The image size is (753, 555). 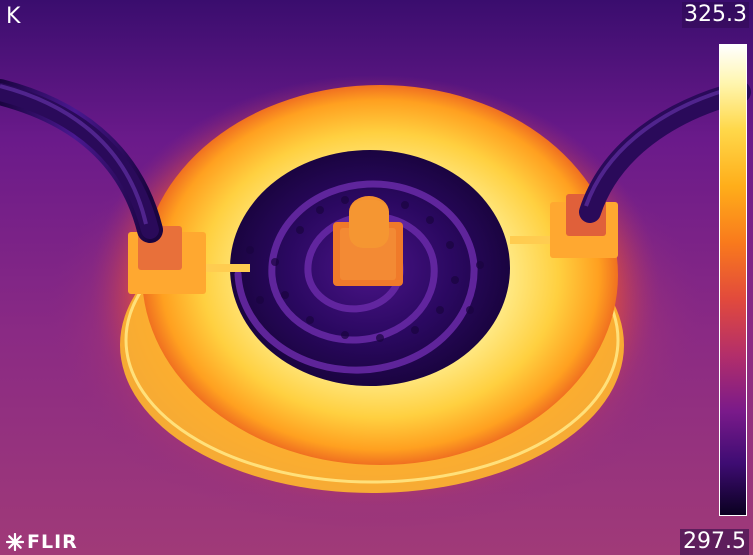 What do you see at coordinates (715, 15) in the screenshot?
I see `scale-max-value: 325.3` at bounding box center [715, 15].